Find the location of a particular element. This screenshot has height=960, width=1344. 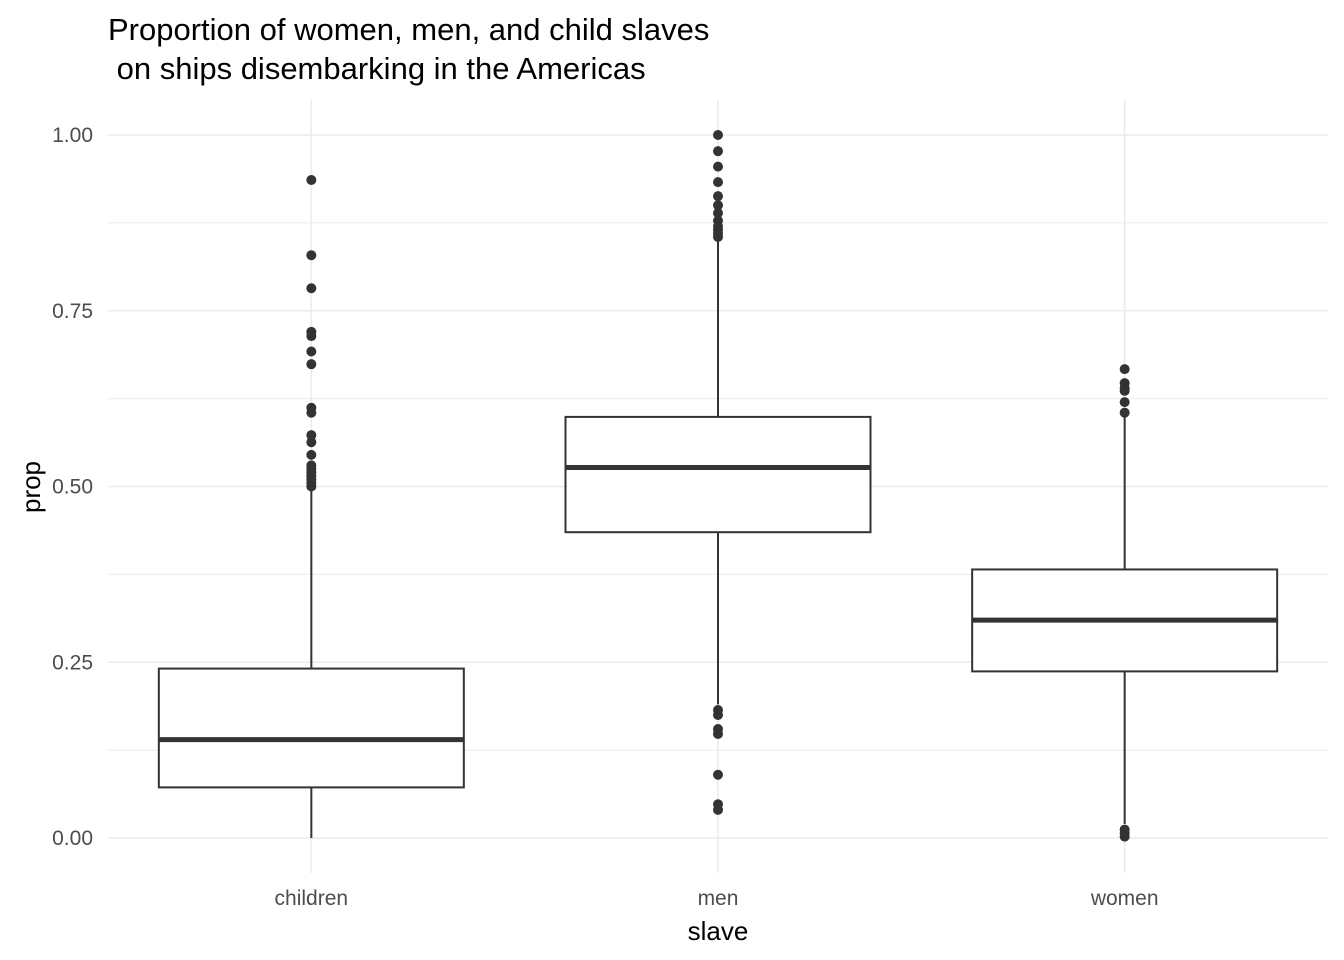

y-tick-label: 1.00 is located at coordinates (72, 135).